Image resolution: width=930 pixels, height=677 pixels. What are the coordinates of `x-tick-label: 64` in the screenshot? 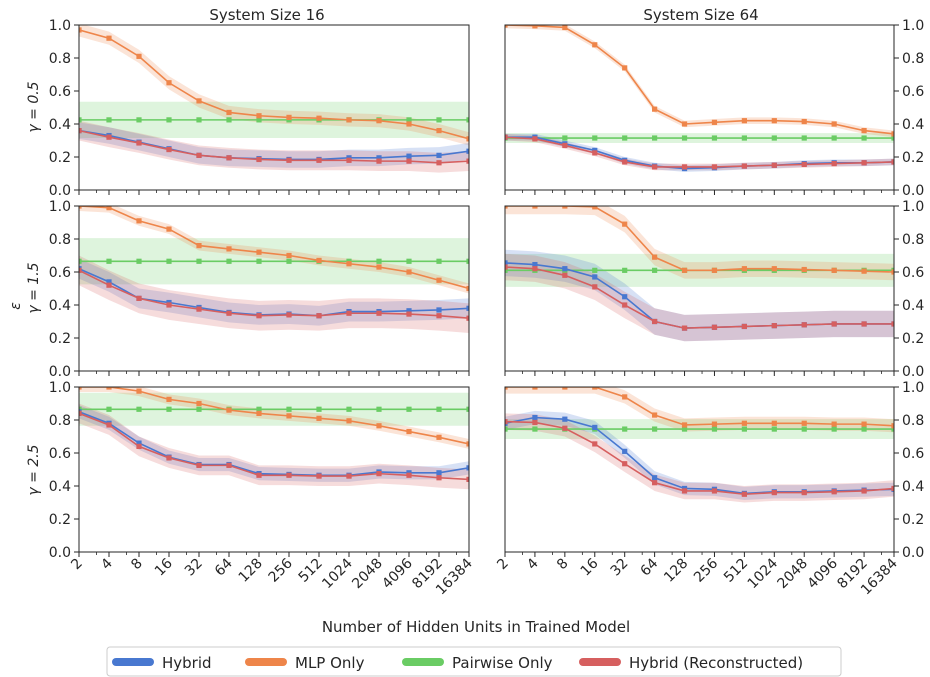 It's located at (650, 567).